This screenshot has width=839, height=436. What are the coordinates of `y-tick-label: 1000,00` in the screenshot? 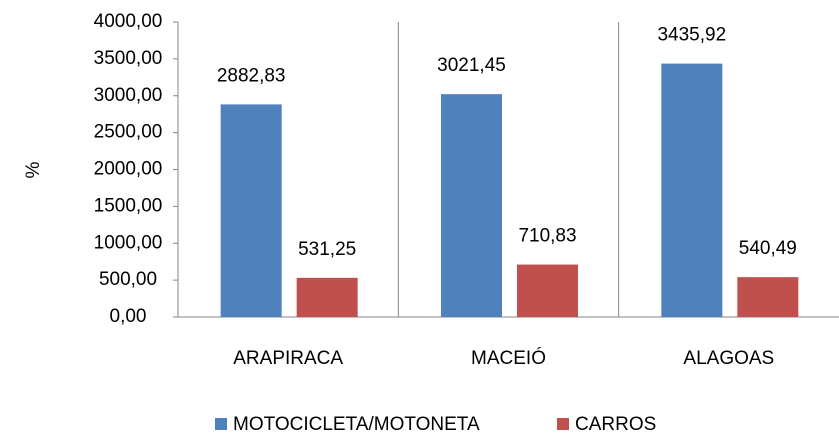 It's located at (128, 242).